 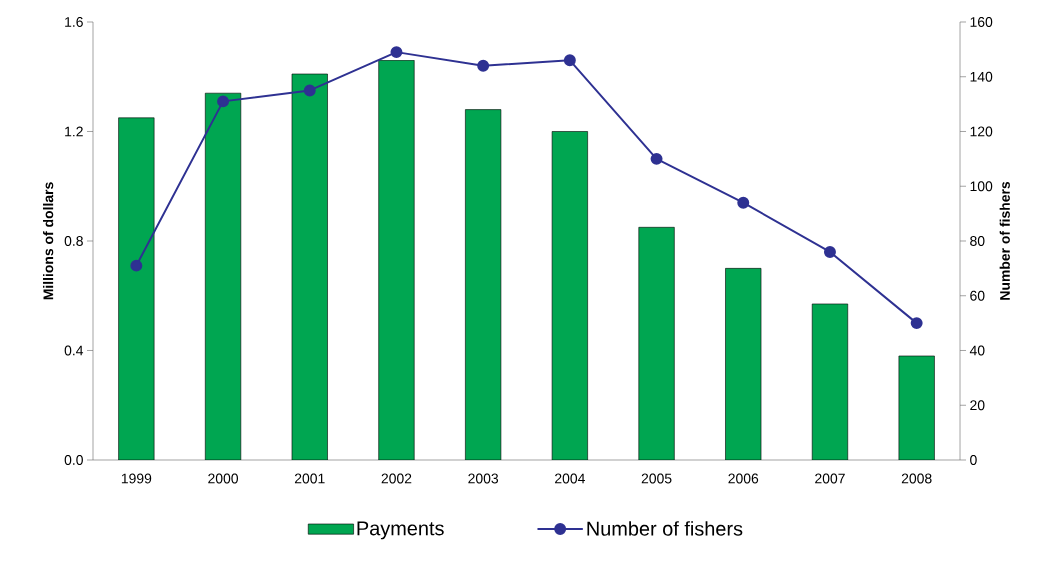 I want to click on x-tick-label: 2003, so click(x=483, y=478).